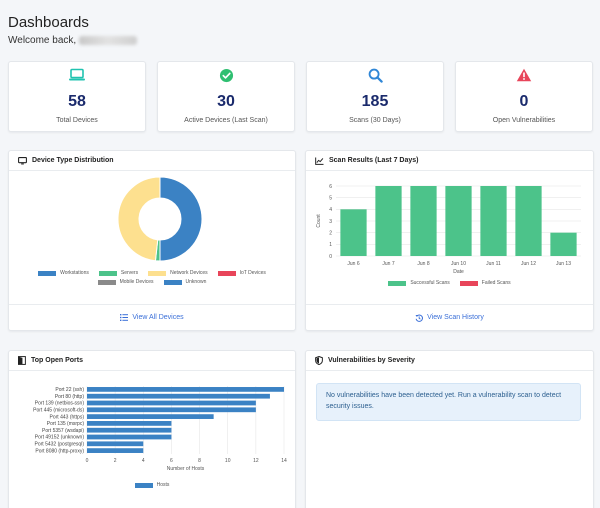 The width and height of the screenshot is (600, 508). Describe the element at coordinates (330, 198) in the screenshot. I see `y-tick-label: 5` at that location.